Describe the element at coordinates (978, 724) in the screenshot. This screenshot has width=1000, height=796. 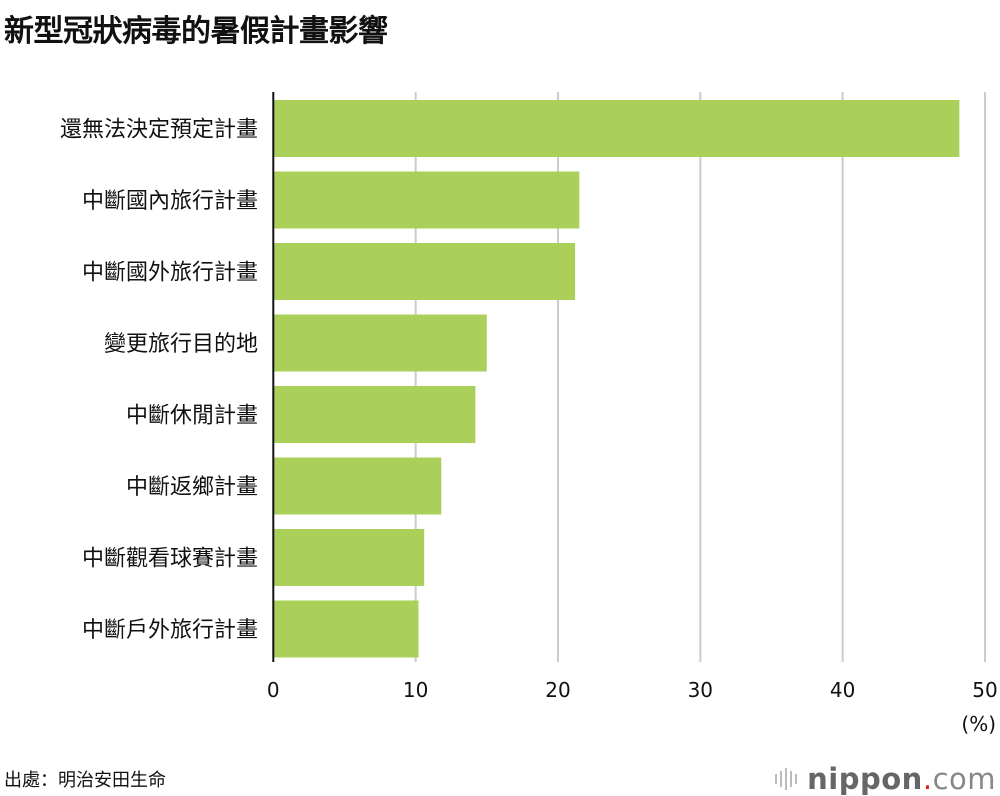
I see `x-axis-unit-label: (%)` at that location.